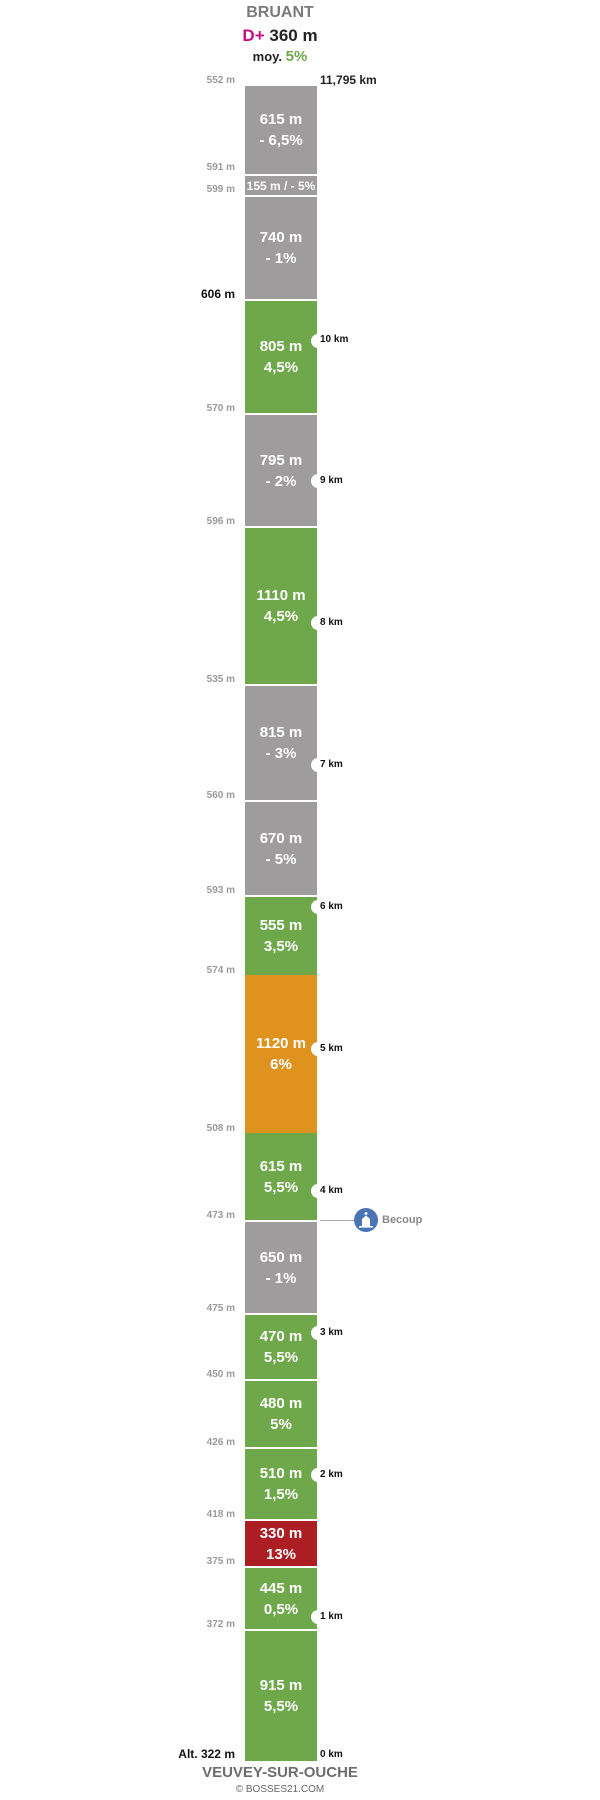  I want to click on segment-grade: - 6,5%, so click(281, 140).